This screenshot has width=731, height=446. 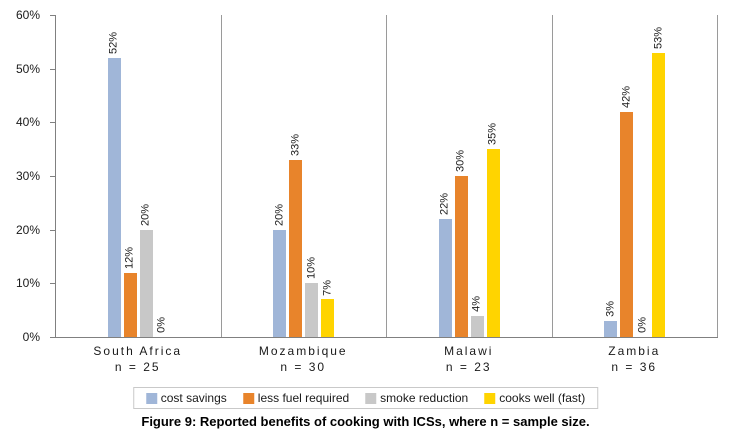 What do you see at coordinates (296, 248) in the screenshot?
I see `bar-less-fuel-required-mozambique` at bounding box center [296, 248].